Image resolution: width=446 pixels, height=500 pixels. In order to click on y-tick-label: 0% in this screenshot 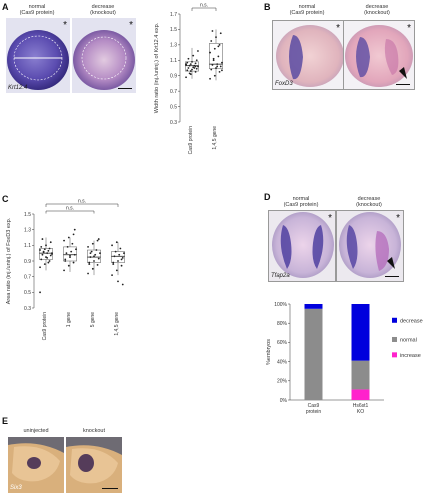, I will do `click(284, 401)`.